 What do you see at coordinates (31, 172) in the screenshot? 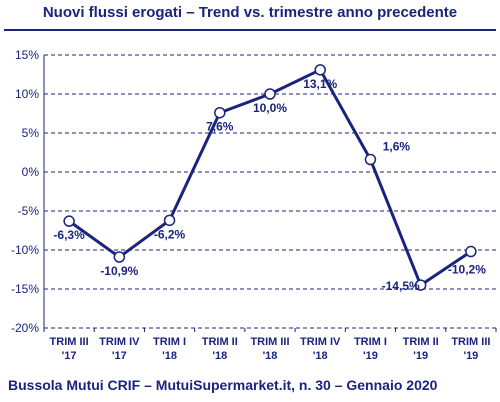
I see `y-tick-label: 0%` at bounding box center [31, 172].